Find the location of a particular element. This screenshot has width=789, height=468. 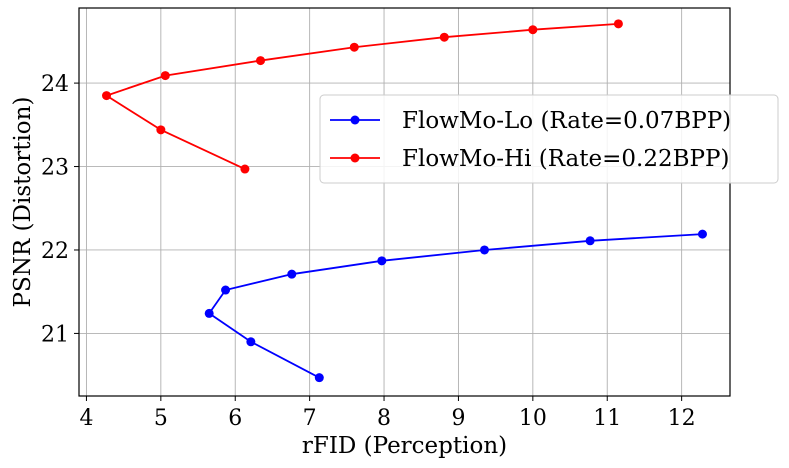

x-tick-label: 9 is located at coordinates (458, 418).